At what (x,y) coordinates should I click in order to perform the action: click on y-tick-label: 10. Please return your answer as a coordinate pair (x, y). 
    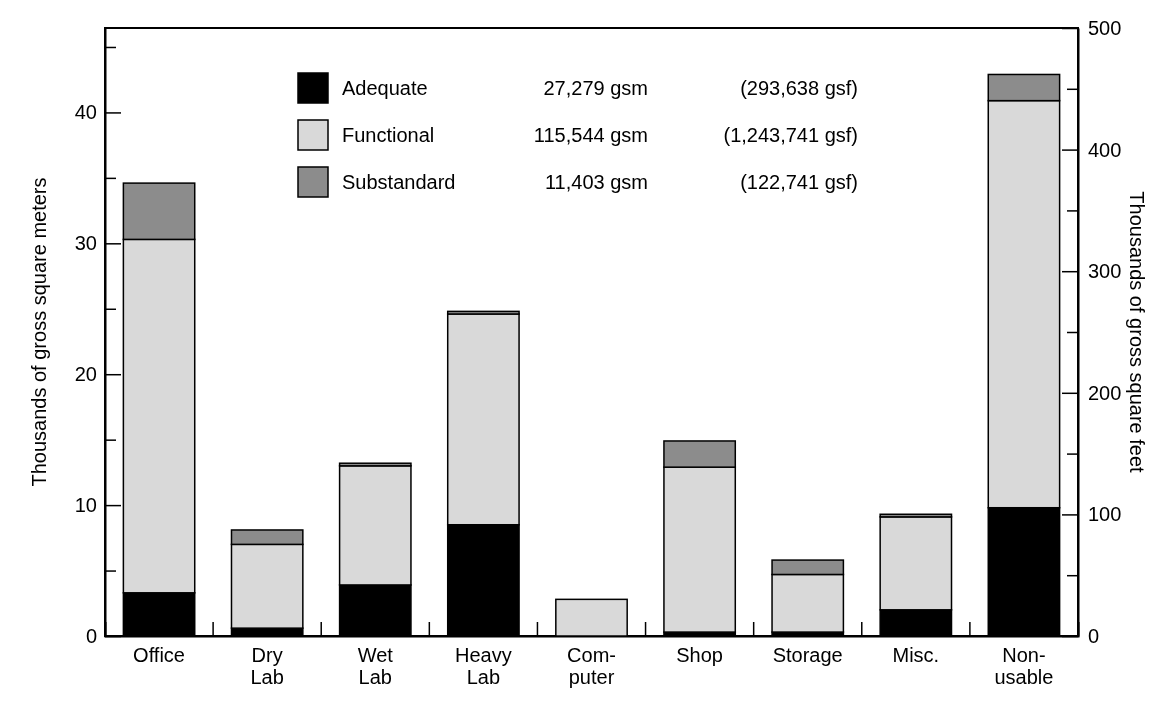
    Looking at the image, I should click on (85, 505).